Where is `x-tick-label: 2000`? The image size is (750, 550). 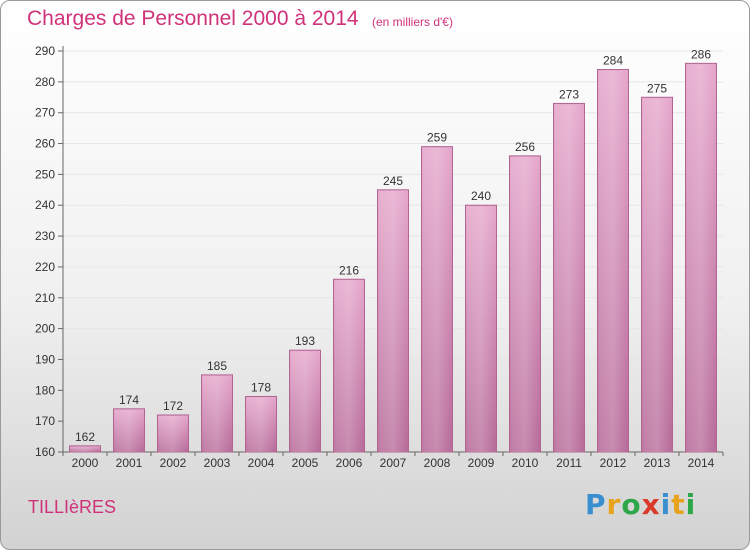 x-tick-label: 2000 is located at coordinates (85, 463).